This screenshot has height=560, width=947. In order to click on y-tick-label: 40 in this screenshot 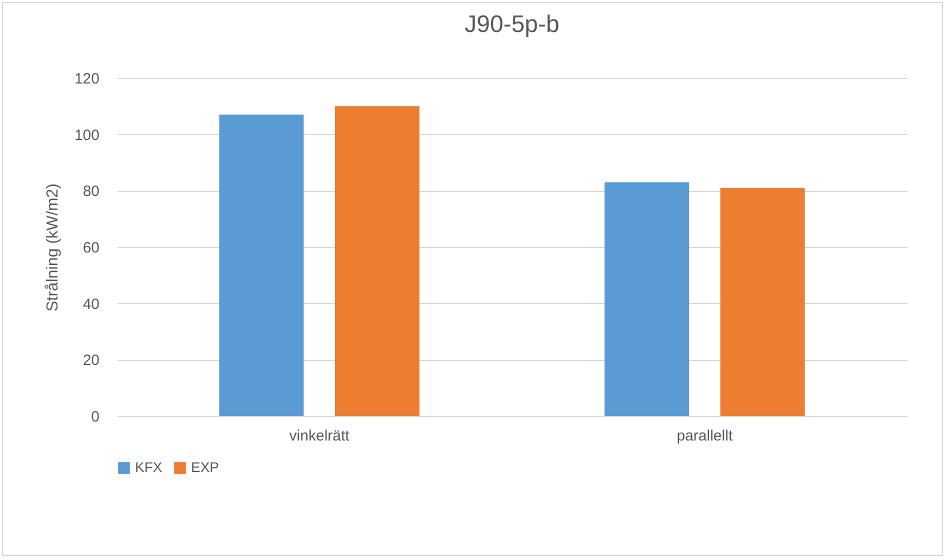, I will do `click(91, 304)`.